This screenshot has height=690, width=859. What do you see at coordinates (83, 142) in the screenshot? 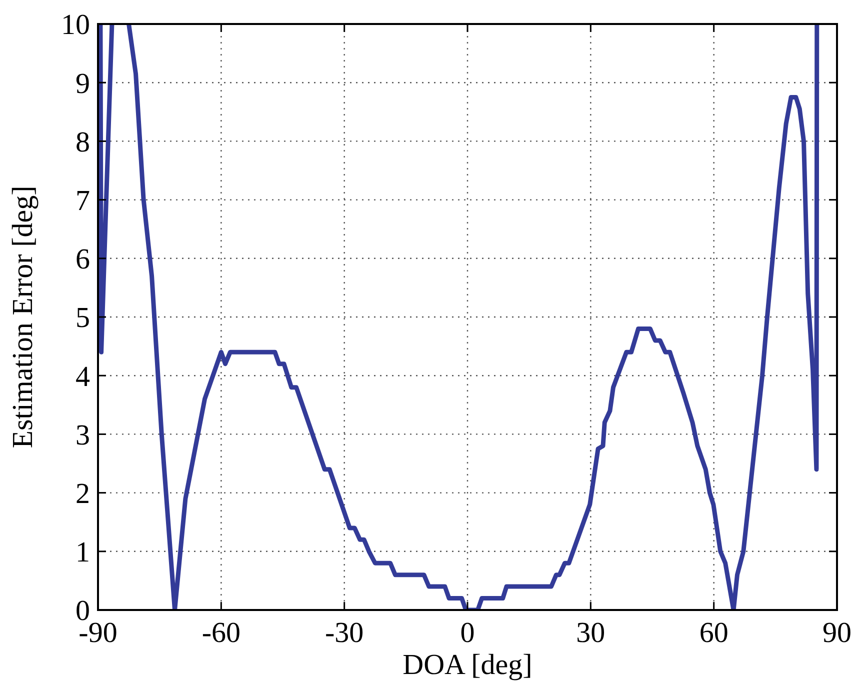
I see `y-tick-label: 8` at bounding box center [83, 142].